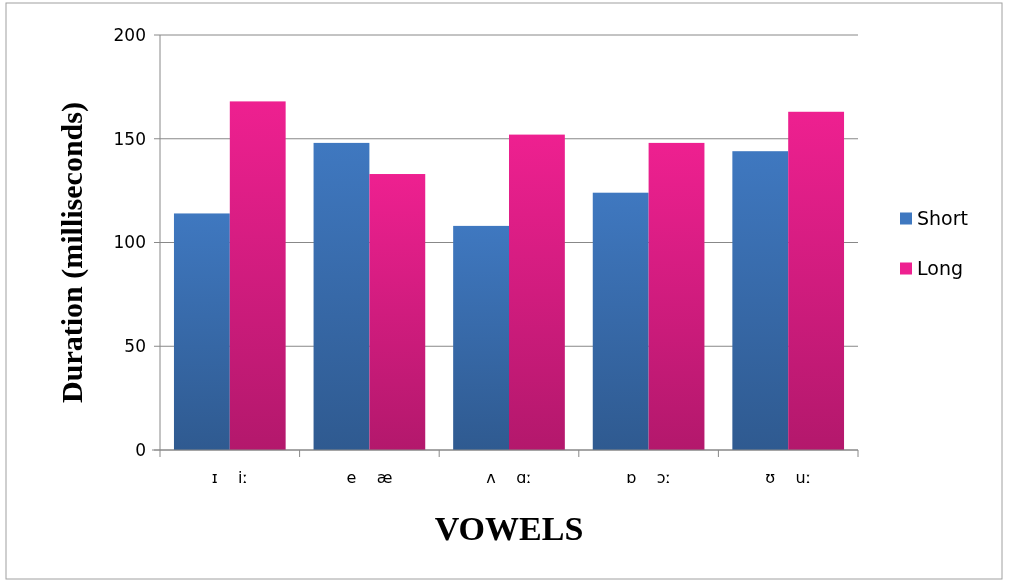 Image resolution: width=1010 pixels, height=582 pixels. I want to click on y-axis-title: Duration (milliseconds), so click(72, 252).